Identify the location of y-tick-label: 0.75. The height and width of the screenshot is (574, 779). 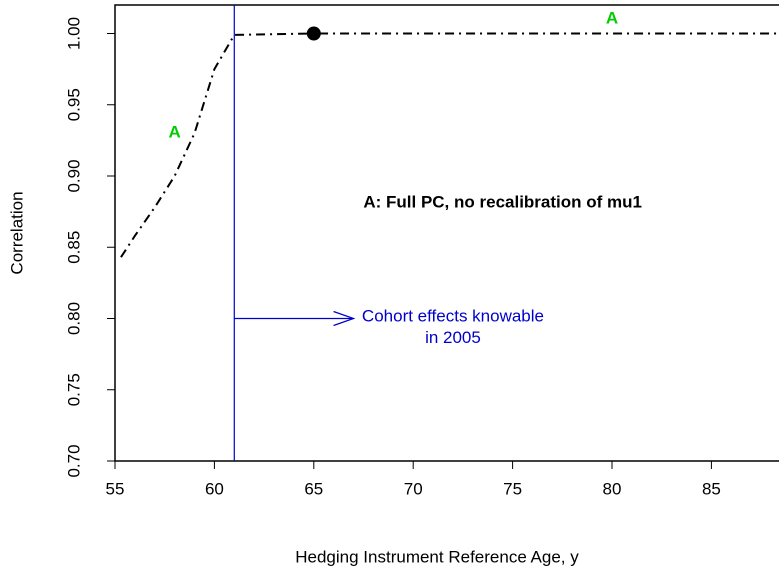
(73, 389).